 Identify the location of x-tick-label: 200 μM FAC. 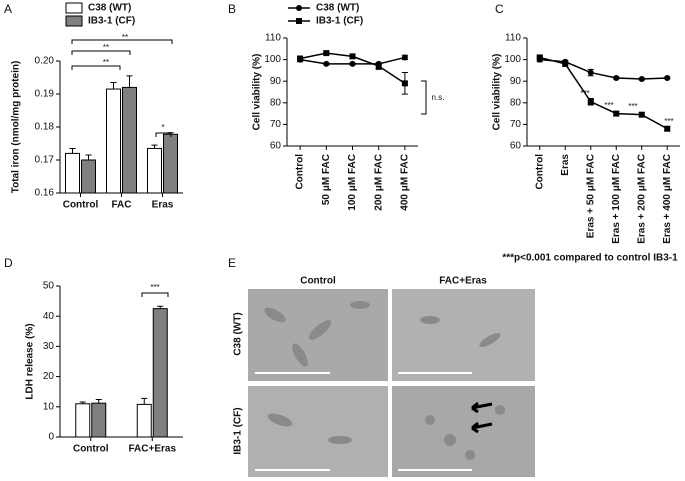
(378, 182).